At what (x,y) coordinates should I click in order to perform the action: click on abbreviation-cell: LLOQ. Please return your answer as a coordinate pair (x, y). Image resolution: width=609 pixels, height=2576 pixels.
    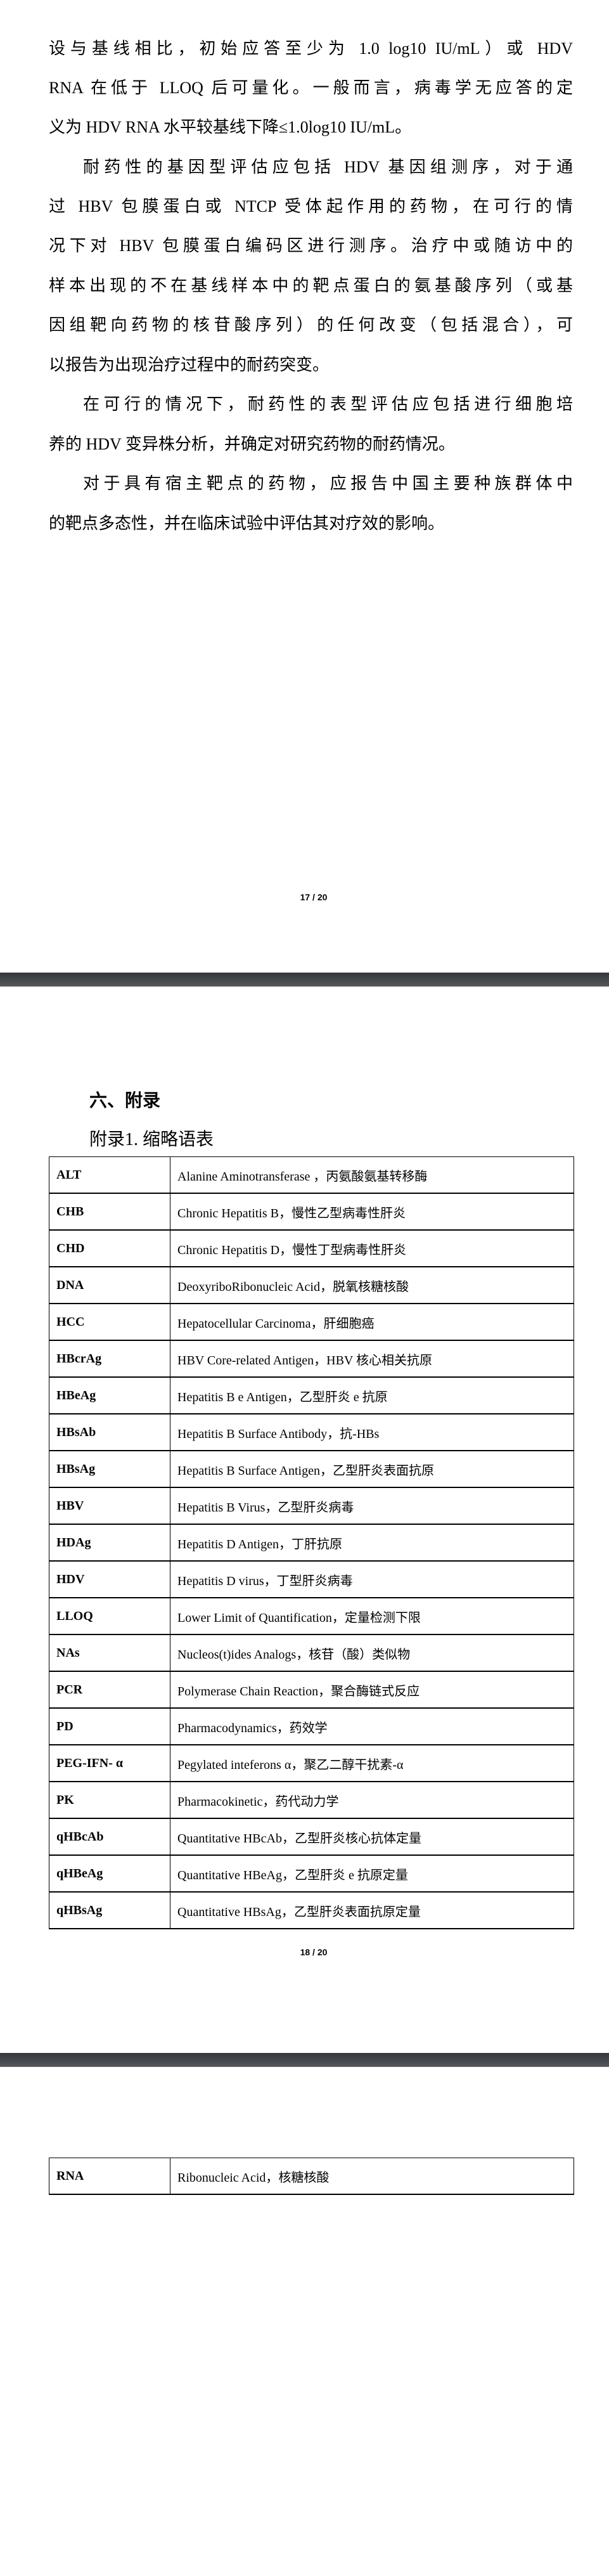
    Looking at the image, I should click on (109, 1616).